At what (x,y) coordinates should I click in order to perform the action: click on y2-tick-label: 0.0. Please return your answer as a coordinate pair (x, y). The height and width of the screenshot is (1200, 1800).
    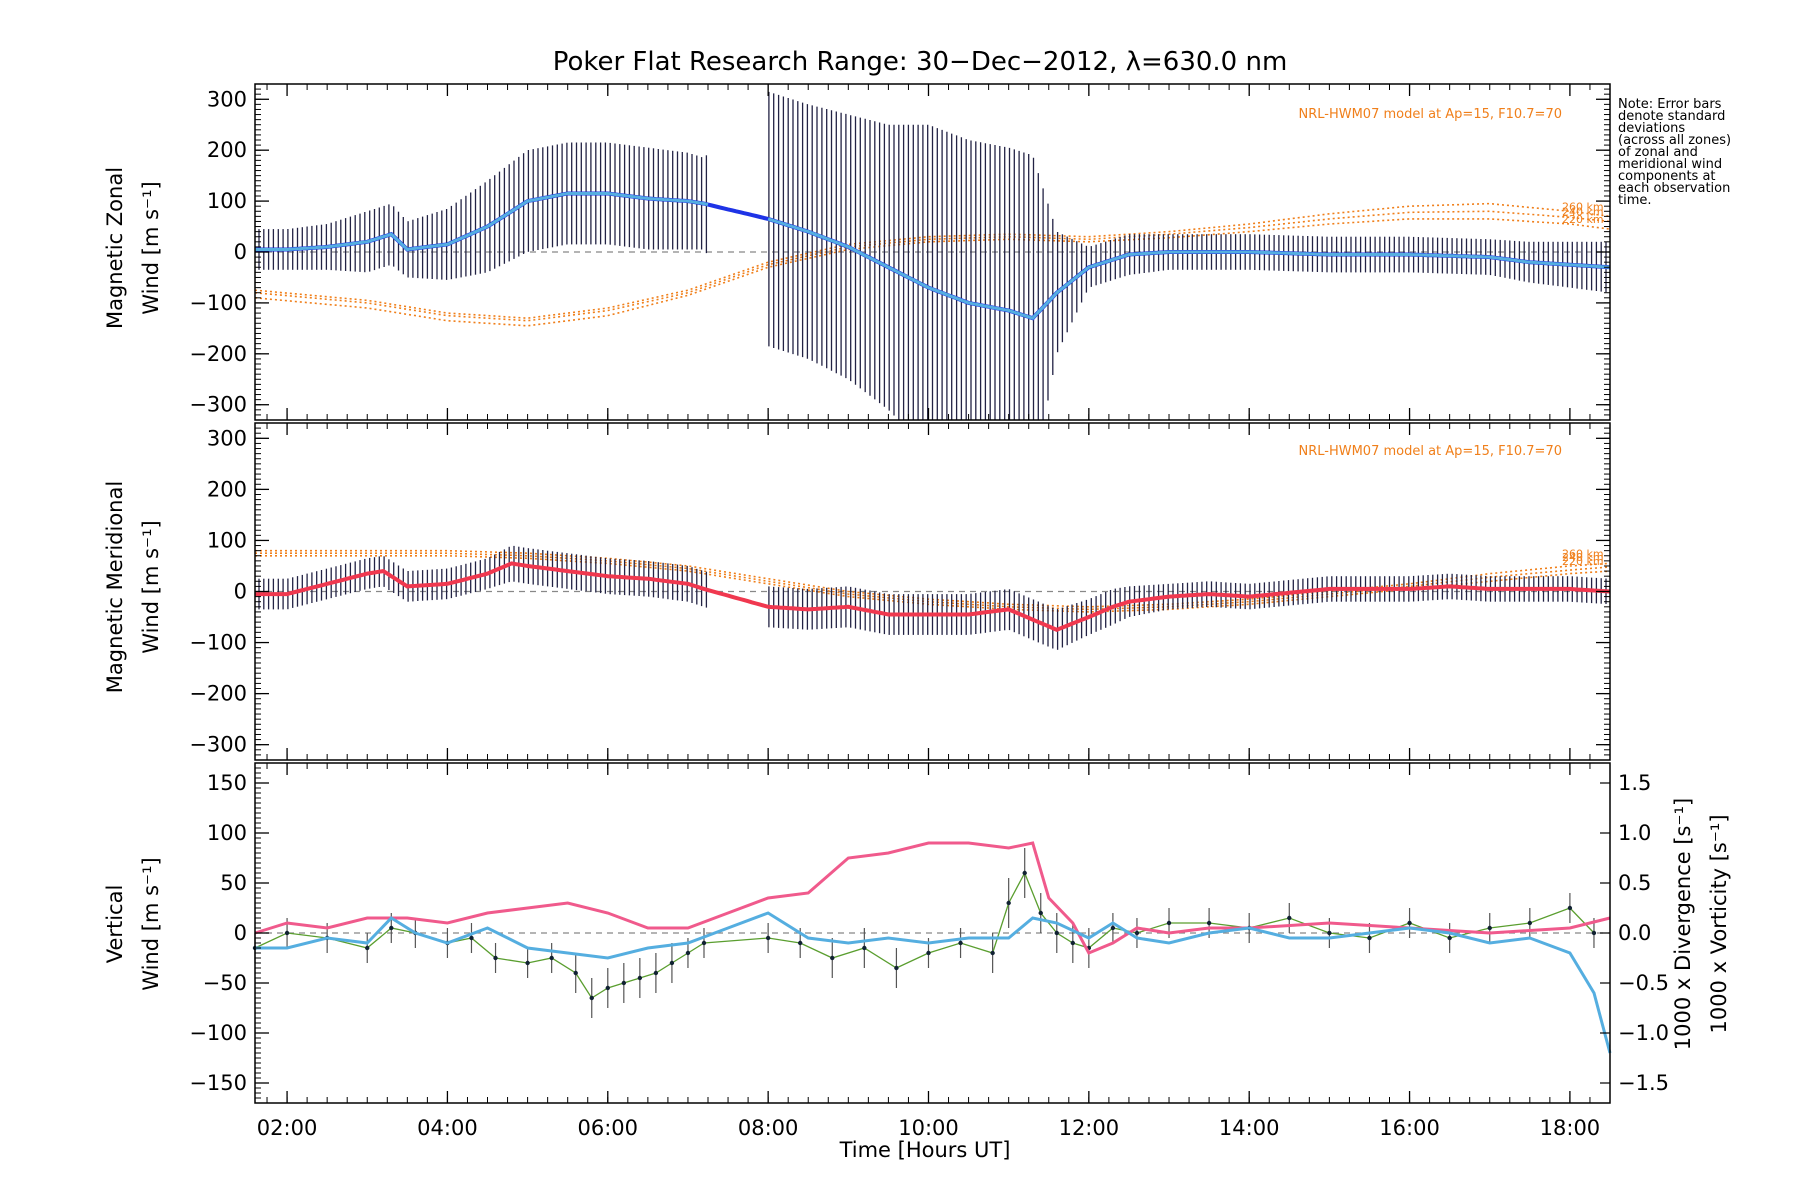
    Looking at the image, I should click on (1634, 933).